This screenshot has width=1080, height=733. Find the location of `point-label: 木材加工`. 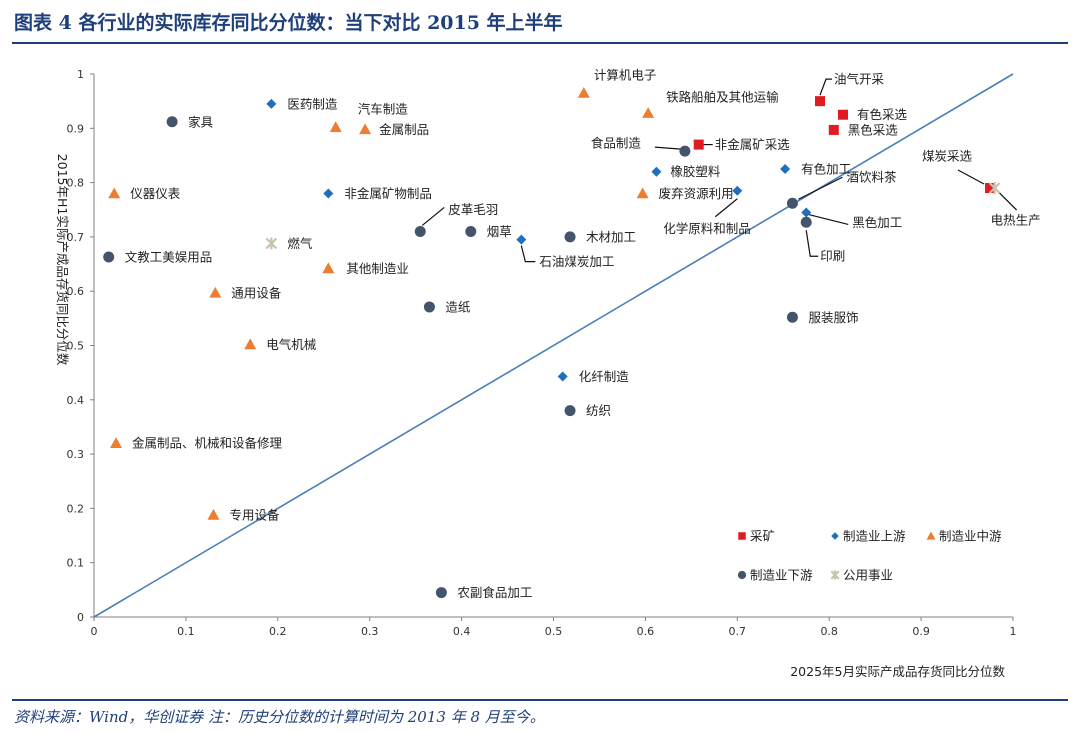

point-label: 木材加工 is located at coordinates (611, 236).